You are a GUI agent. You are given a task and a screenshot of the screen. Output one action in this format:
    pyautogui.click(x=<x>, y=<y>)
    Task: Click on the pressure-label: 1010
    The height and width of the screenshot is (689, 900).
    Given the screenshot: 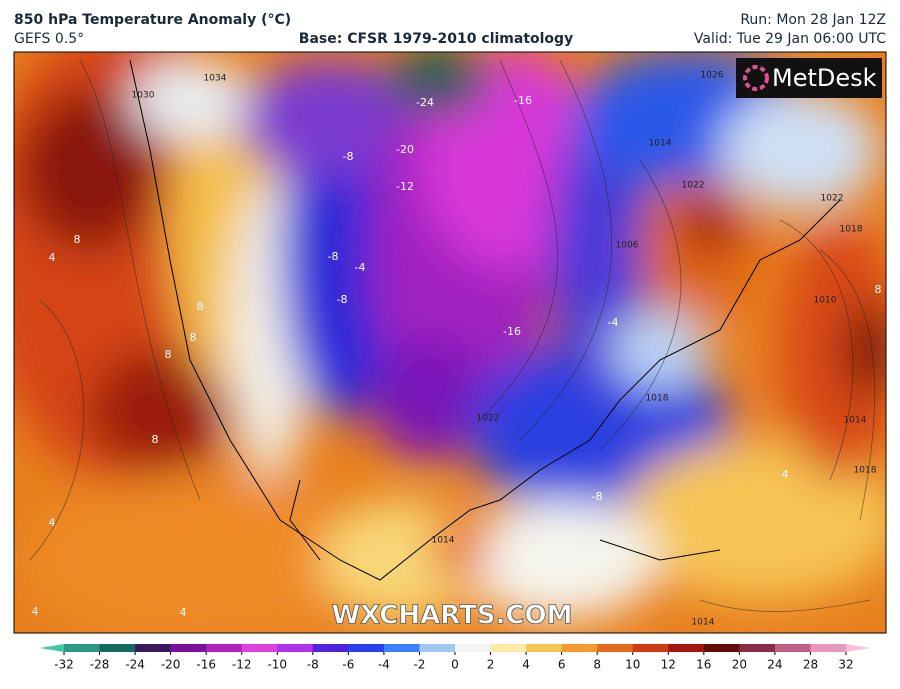 What is the action you would take?
    pyautogui.click(x=825, y=301)
    